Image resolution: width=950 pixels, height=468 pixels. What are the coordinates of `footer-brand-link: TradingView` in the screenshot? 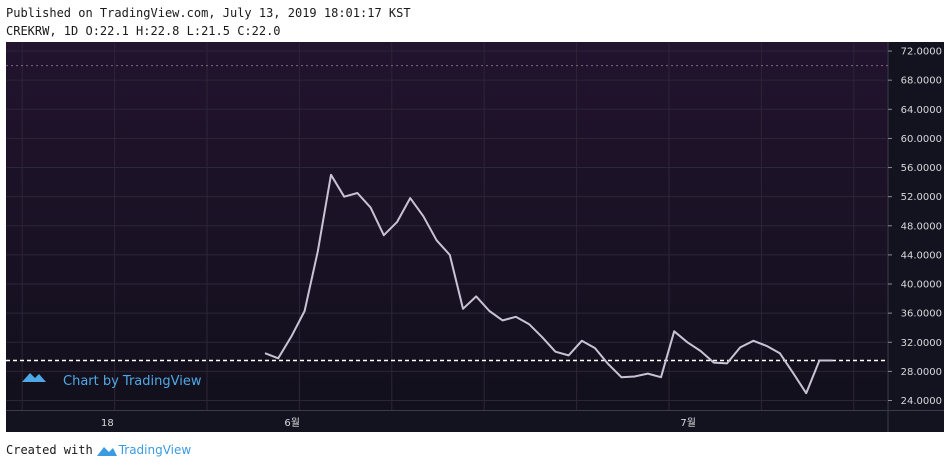 It's located at (155, 450).